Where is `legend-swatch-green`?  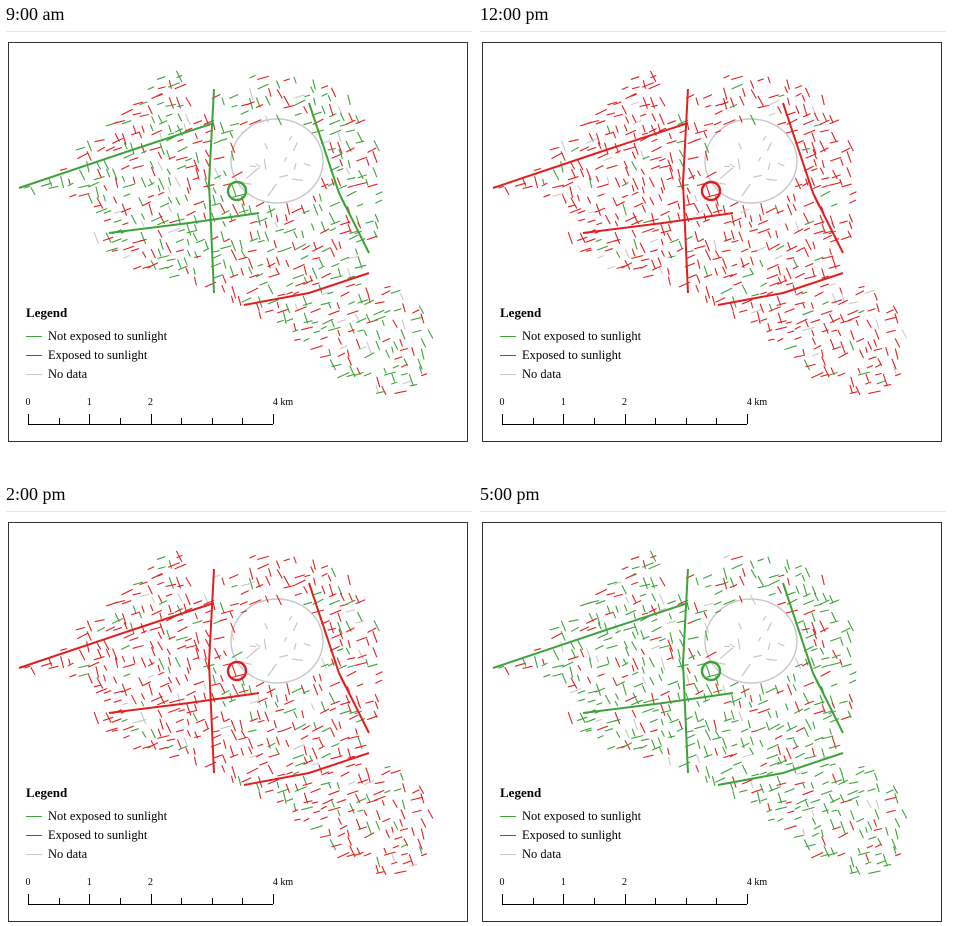 legend-swatch-green is located at coordinates (34, 816).